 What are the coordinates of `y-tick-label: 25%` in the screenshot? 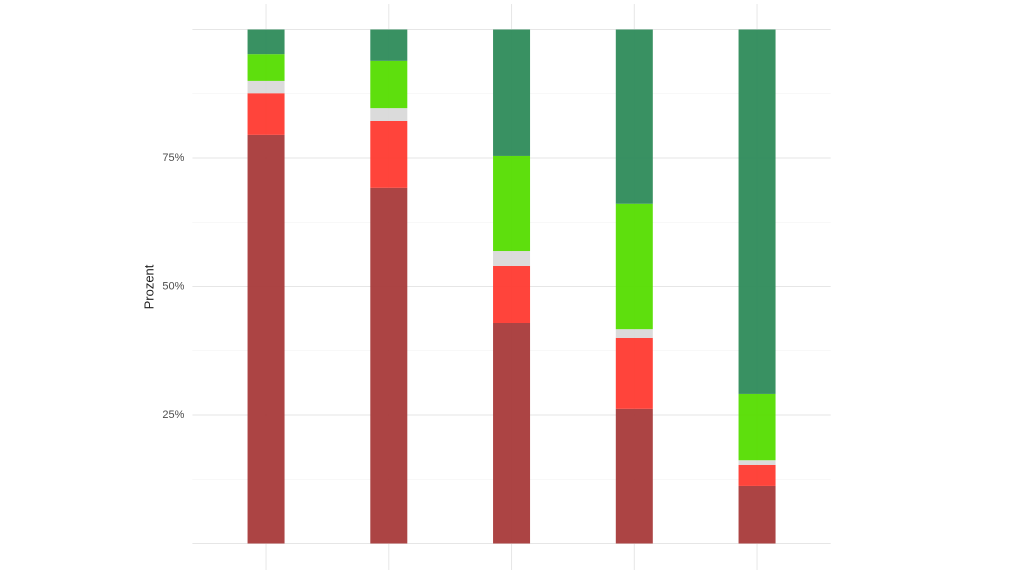 It's located at (173, 415).